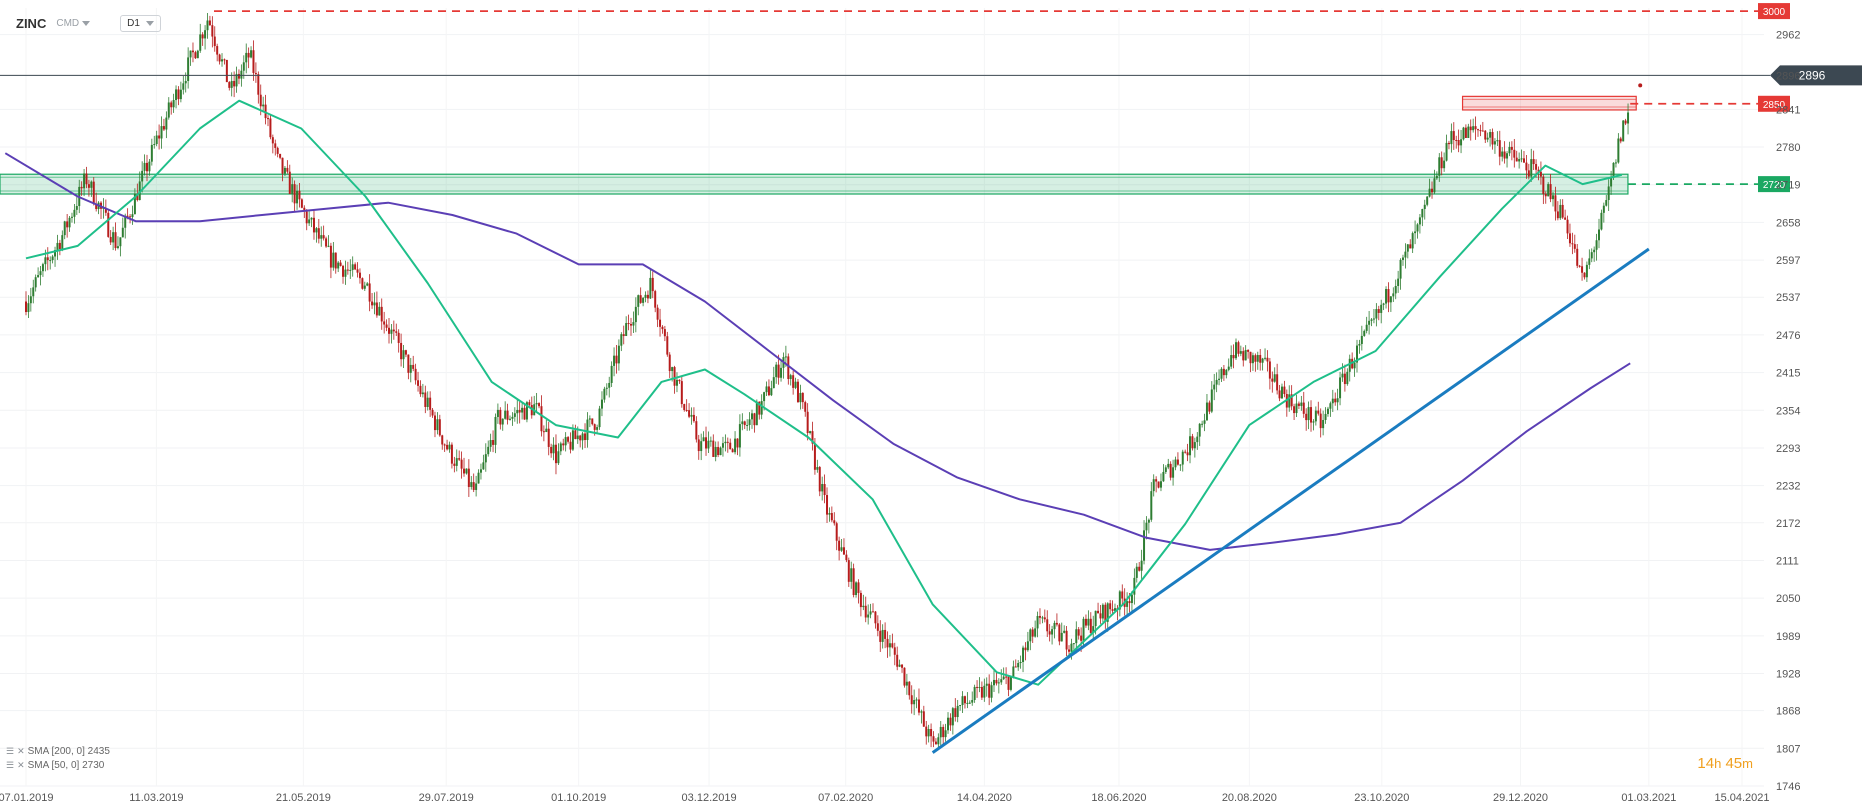 Image resolution: width=1866 pixels, height=806 pixels. What do you see at coordinates (58, 751) in the screenshot?
I see `indicator-legend-sma200: ☰ ✕ SMA [200, 0] 2435` at bounding box center [58, 751].